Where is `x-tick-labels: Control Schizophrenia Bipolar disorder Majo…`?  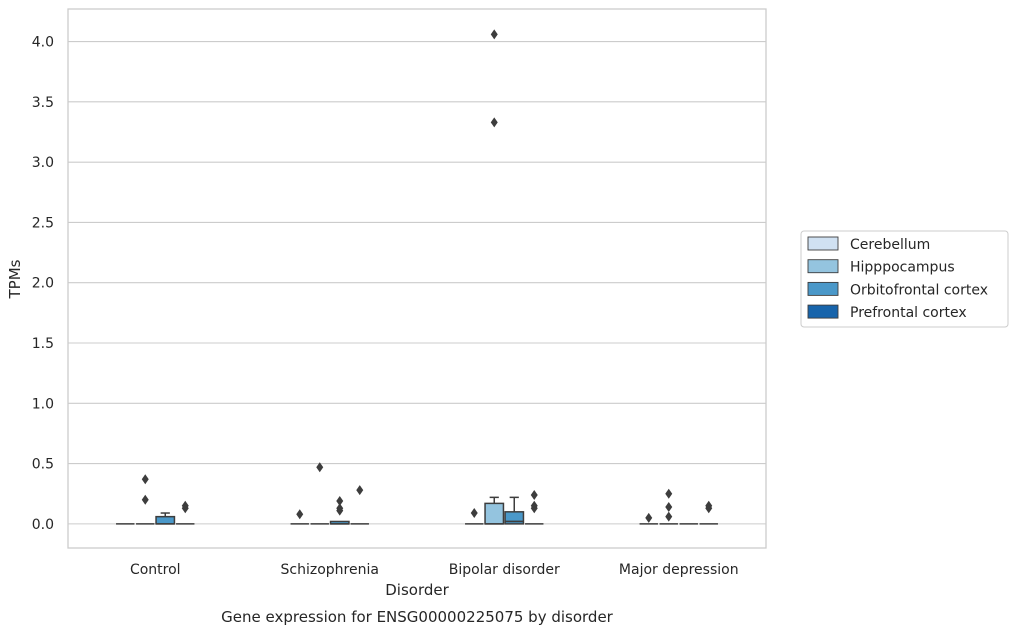
x-tick-labels: Control Schizophrenia Bipolar disorder Majo… is located at coordinates (434, 570).